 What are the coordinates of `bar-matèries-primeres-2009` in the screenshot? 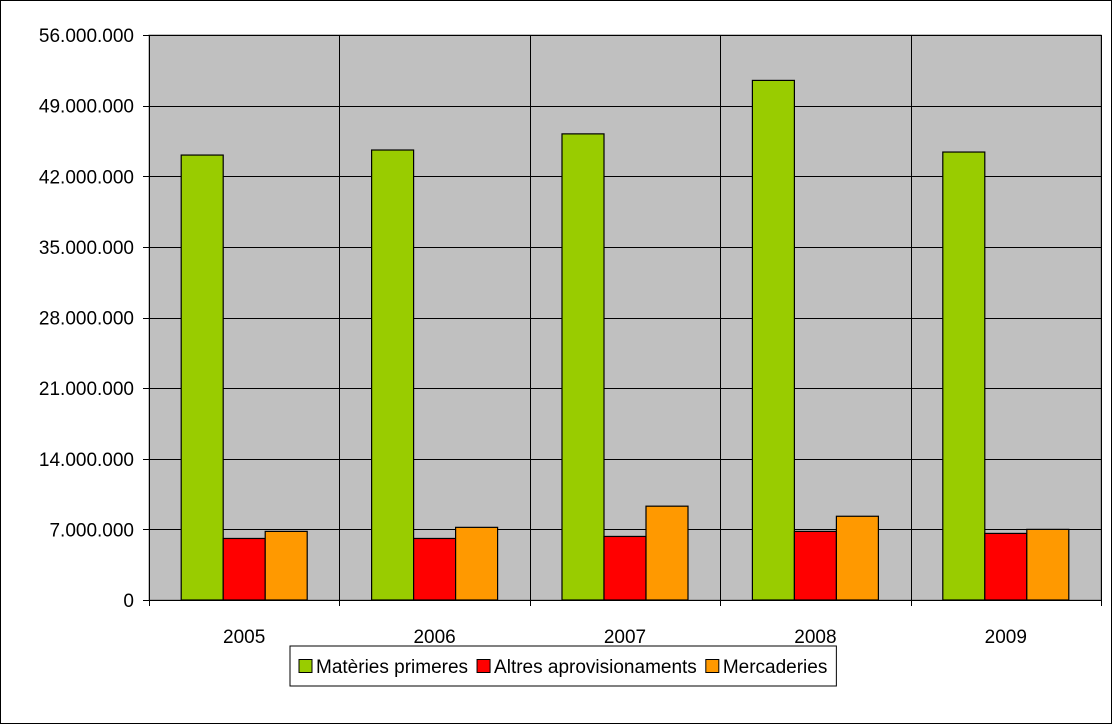 It's located at (964, 376).